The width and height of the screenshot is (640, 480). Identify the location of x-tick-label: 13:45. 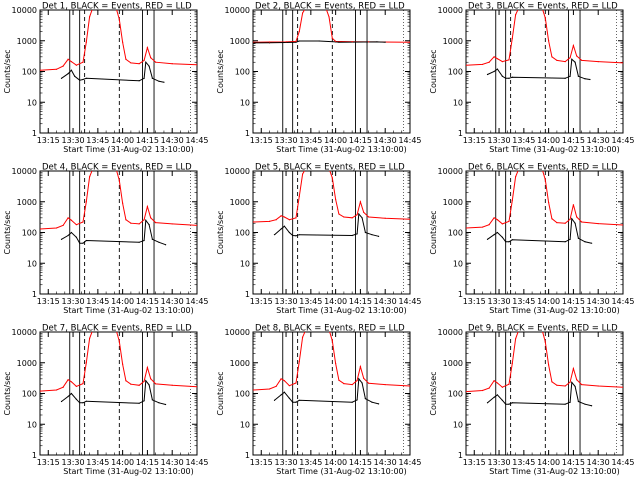
(310, 462).